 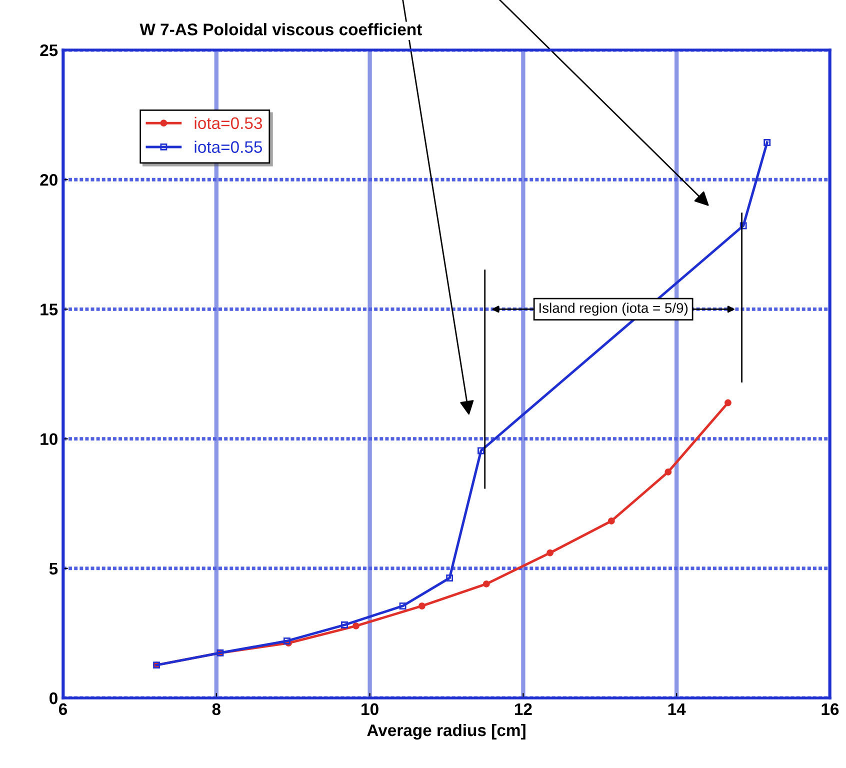 I want to click on y-tick-label: 20, so click(x=49, y=180).